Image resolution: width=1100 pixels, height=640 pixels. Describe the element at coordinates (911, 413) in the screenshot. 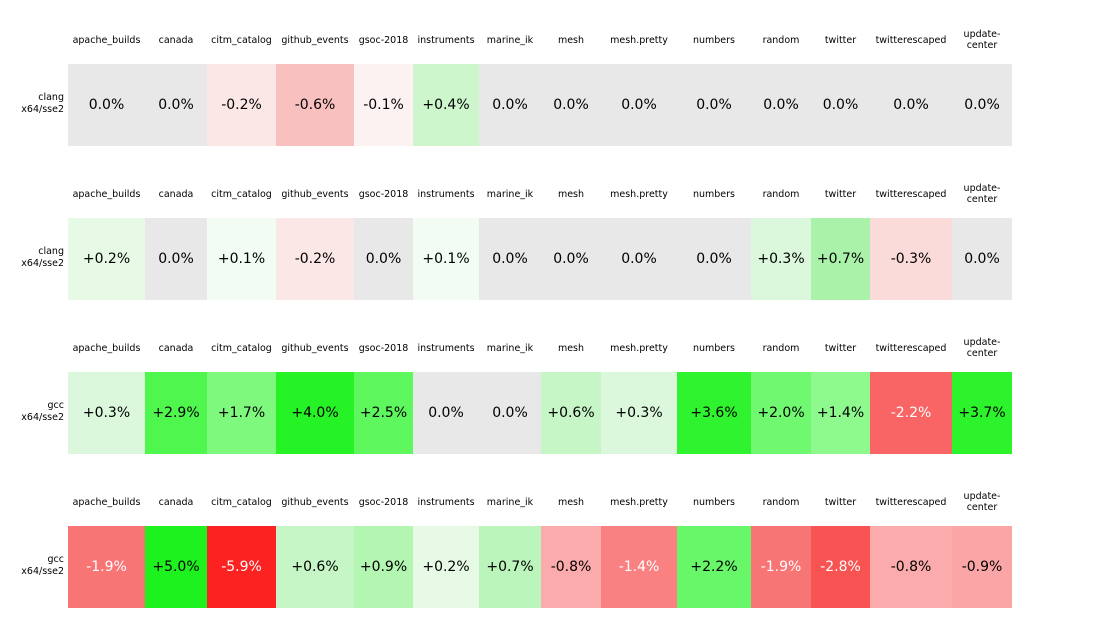

I see `heatmap-cell: -2.2%` at that location.